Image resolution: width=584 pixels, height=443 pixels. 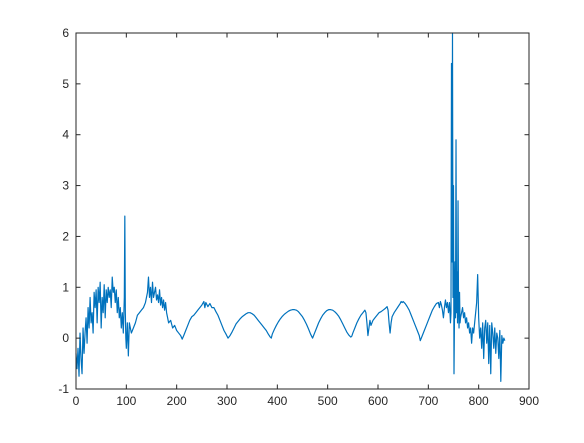 I want to click on y-tick-label: 0, so click(x=65, y=338).